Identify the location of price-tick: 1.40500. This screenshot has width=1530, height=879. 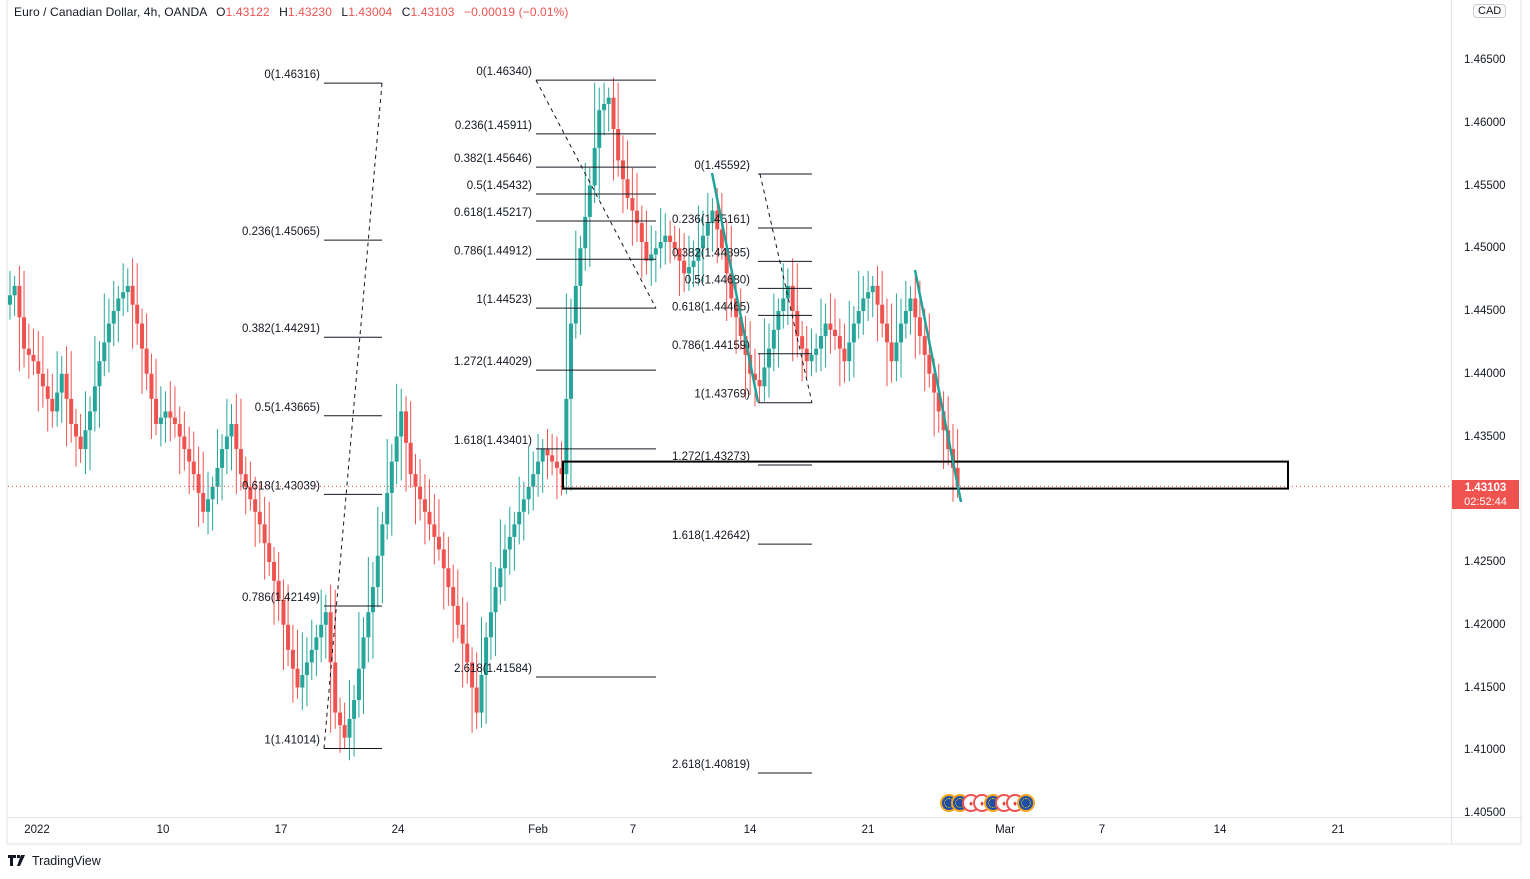
(1485, 813).